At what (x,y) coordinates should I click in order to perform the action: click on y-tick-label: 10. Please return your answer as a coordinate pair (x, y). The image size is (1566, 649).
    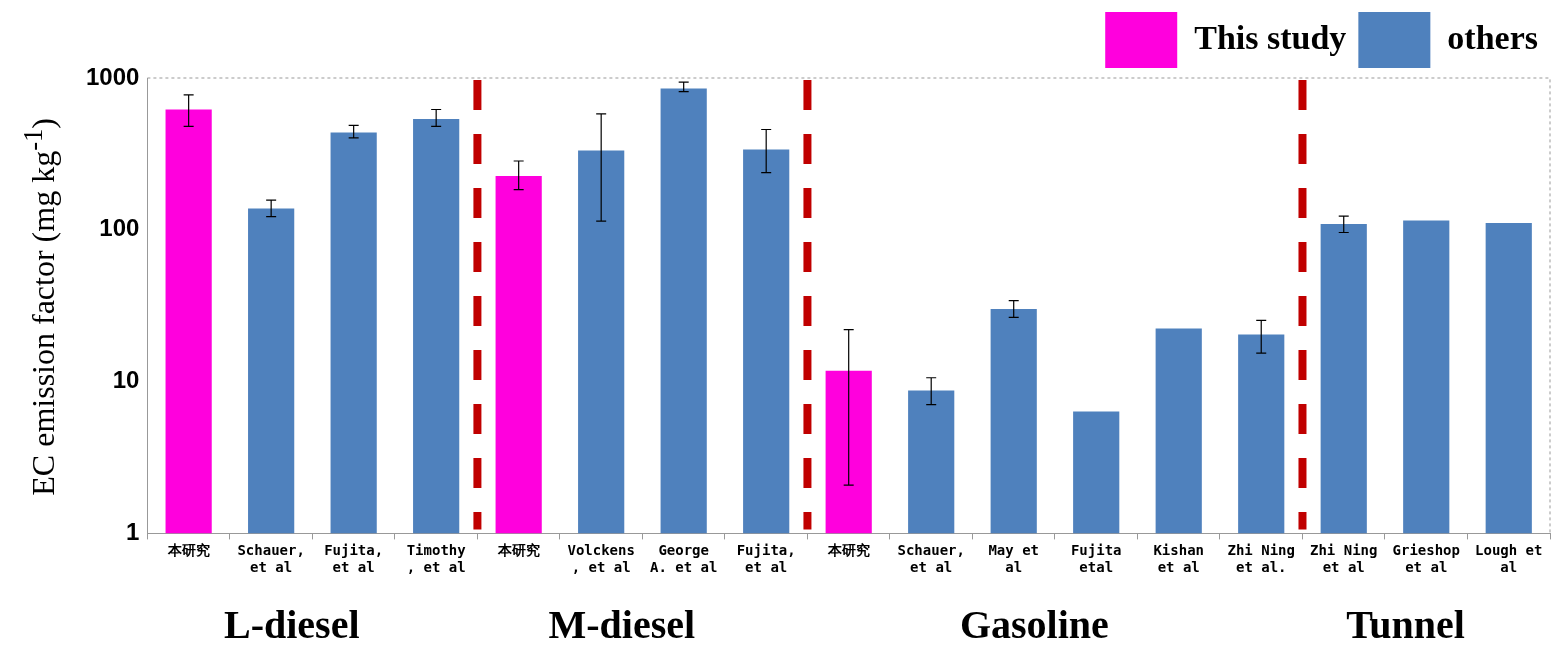
    Looking at the image, I should click on (126, 380).